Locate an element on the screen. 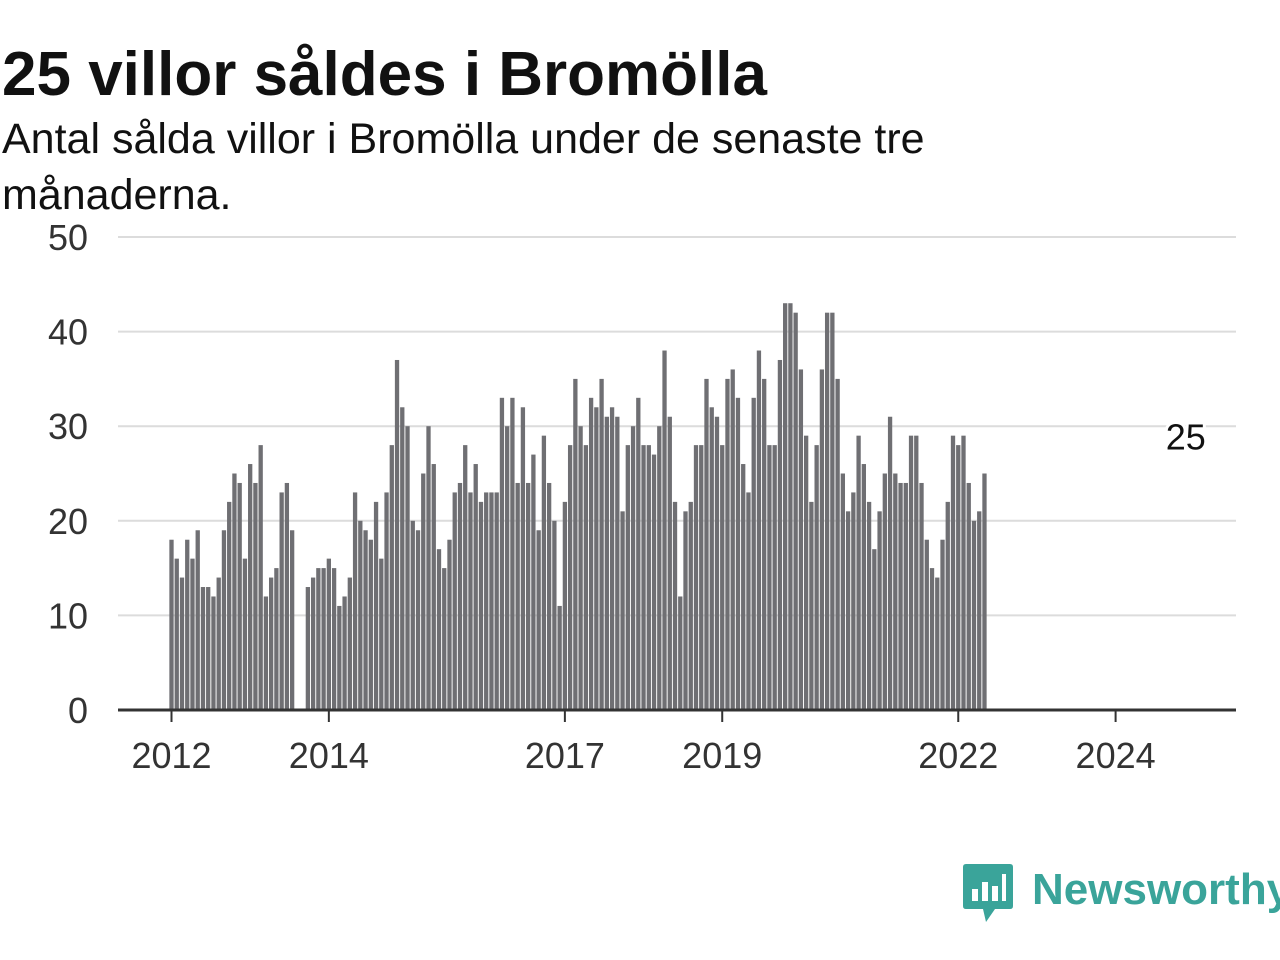  y-tick-label: 0 is located at coordinates (78, 710).